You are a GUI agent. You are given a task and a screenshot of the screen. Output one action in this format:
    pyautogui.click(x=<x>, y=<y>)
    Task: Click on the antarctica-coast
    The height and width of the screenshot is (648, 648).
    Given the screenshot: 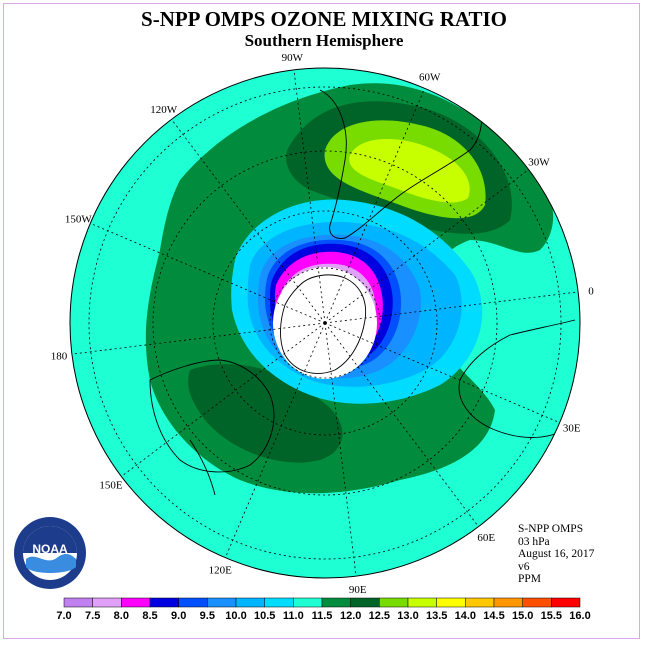 What is the action you would take?
    pyautogui.click(x=323, y=324)
    